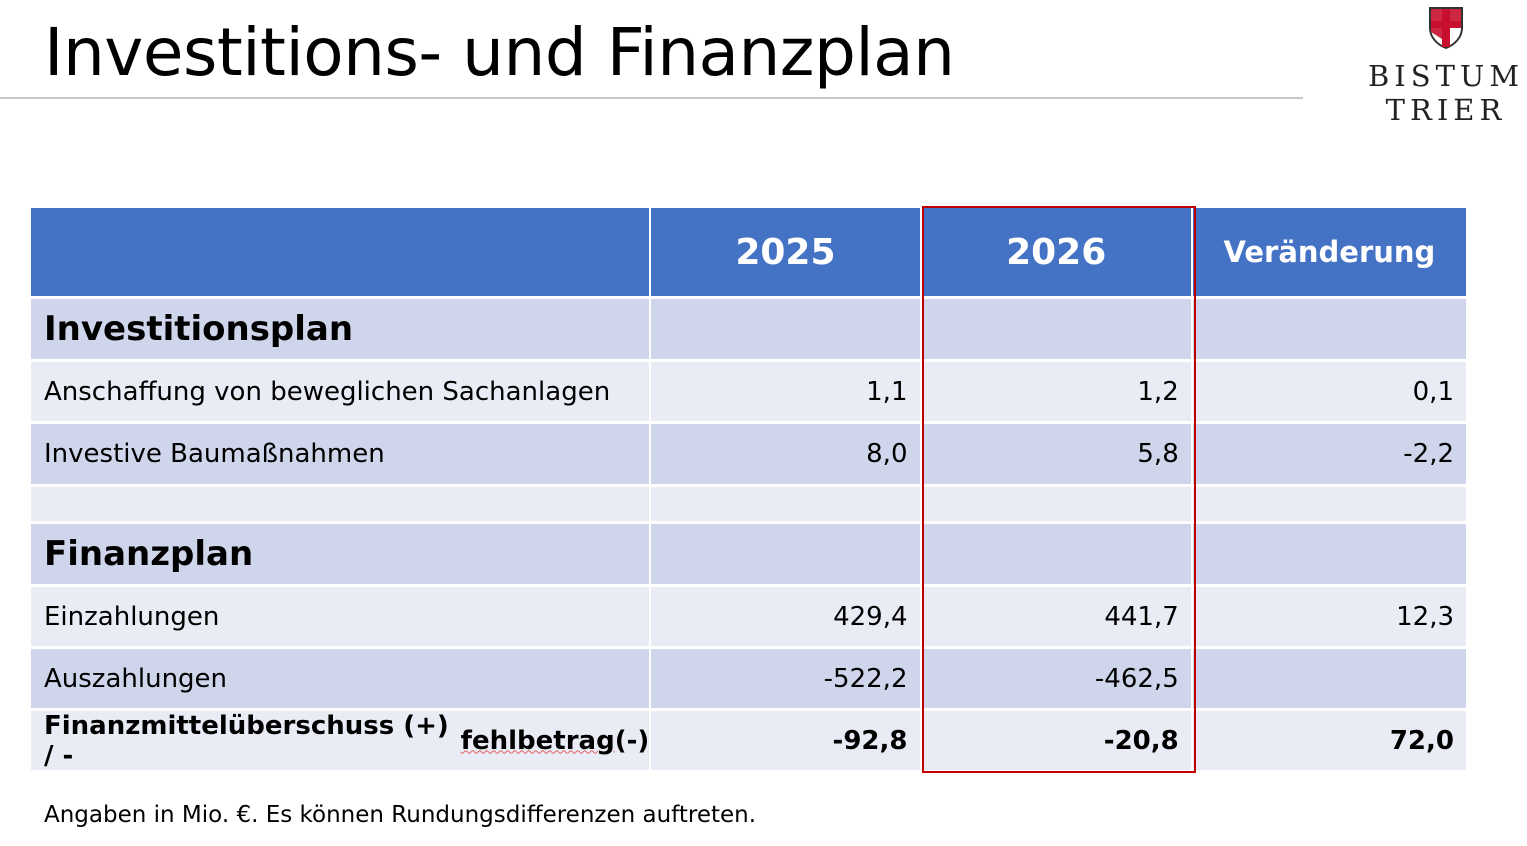 This screenshot has width=1527, height=846. What do you see at coordinates (785, 252) in the screenshot?
I see `header-2025: 2025` at bounding box center [785, 252].